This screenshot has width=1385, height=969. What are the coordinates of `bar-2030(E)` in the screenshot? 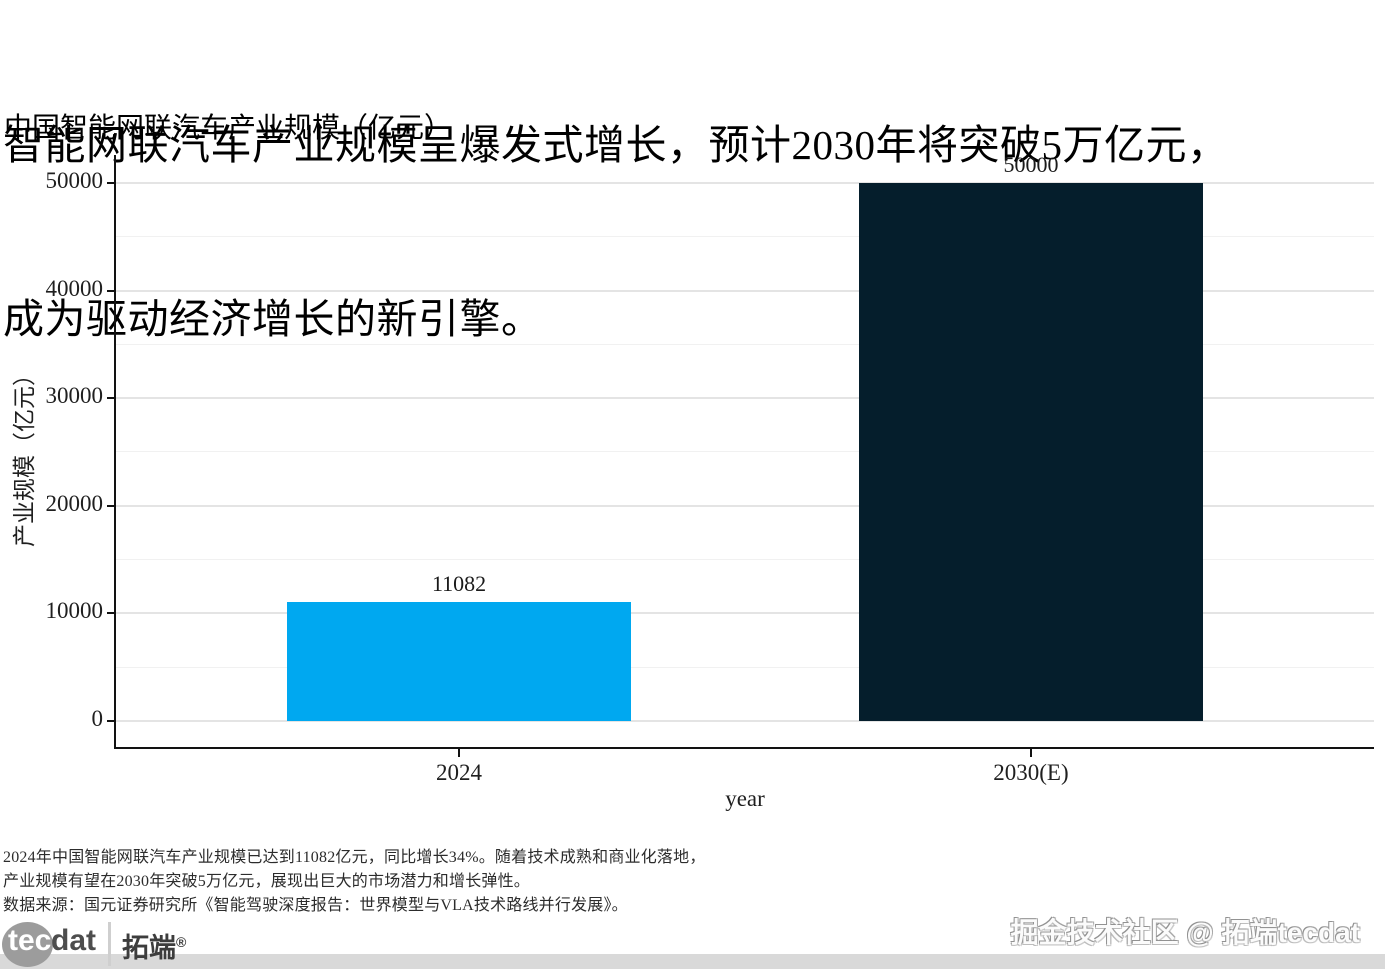 It's located at (1030, 451).